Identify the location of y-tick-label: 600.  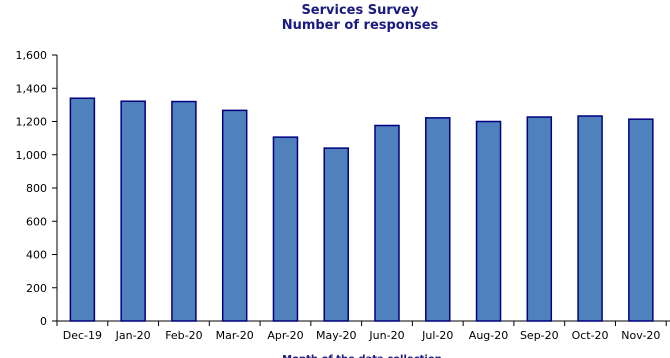
(36, 221).